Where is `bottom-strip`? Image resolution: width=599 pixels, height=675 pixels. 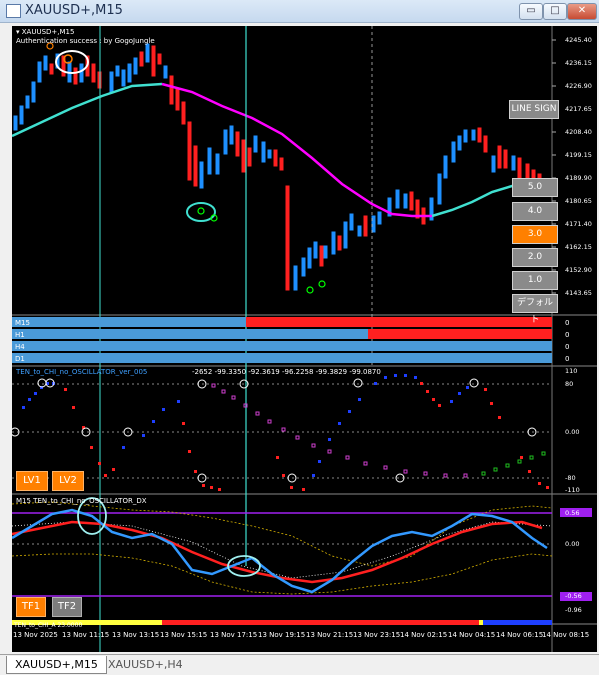 bottom-strip is located at coordinates (282, 622).